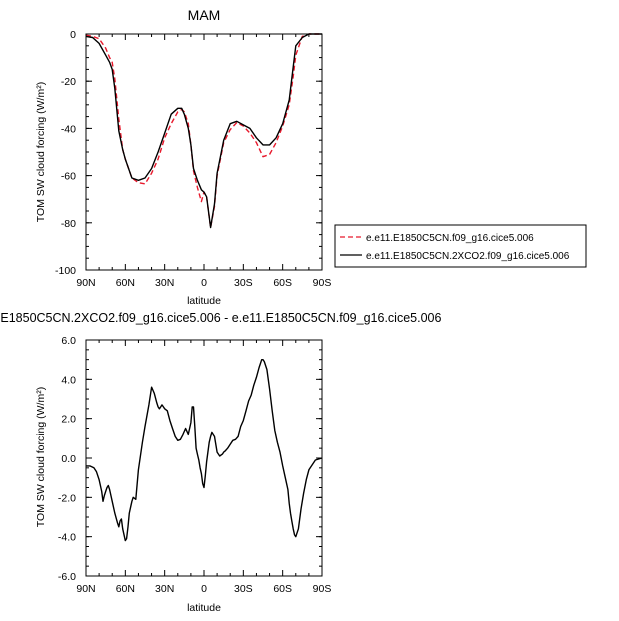 The width and height of the screenshot is (619, 621). What do you see at coordinates (204, 301) in the screenshot?
I see `top-x-axis-label: latitude` at bounding box center [204, 301].